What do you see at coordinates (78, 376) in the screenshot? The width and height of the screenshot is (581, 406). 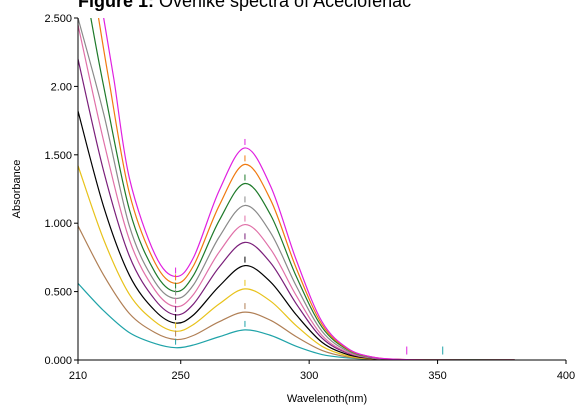 I see `x-tick-label: 210` at bounding box center [78, 376].